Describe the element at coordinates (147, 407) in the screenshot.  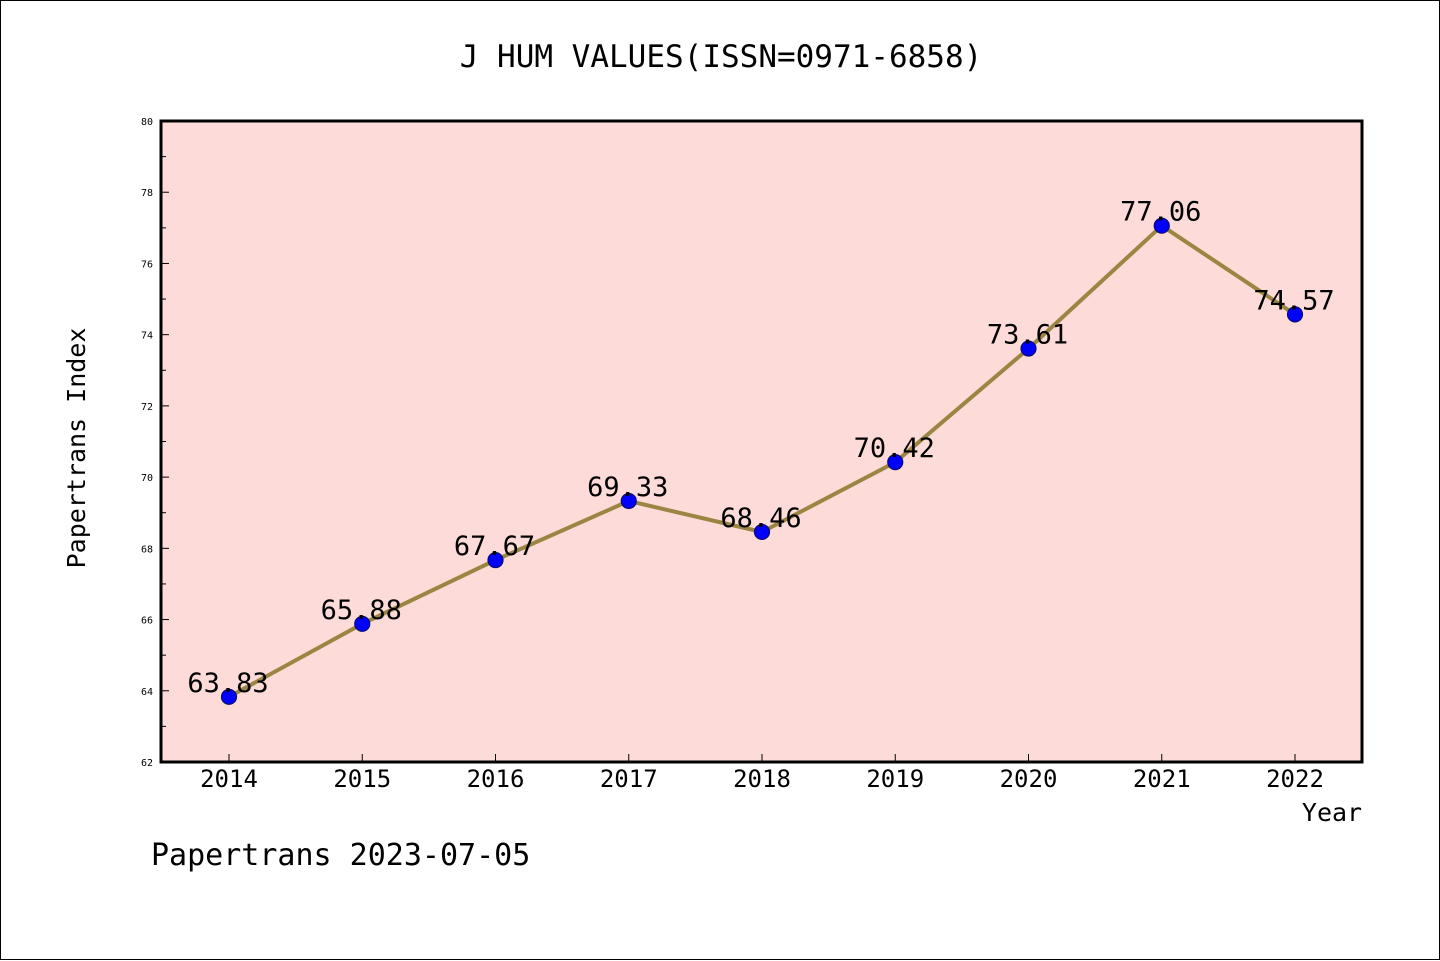
I see `y-tick-label: 72` at that location.